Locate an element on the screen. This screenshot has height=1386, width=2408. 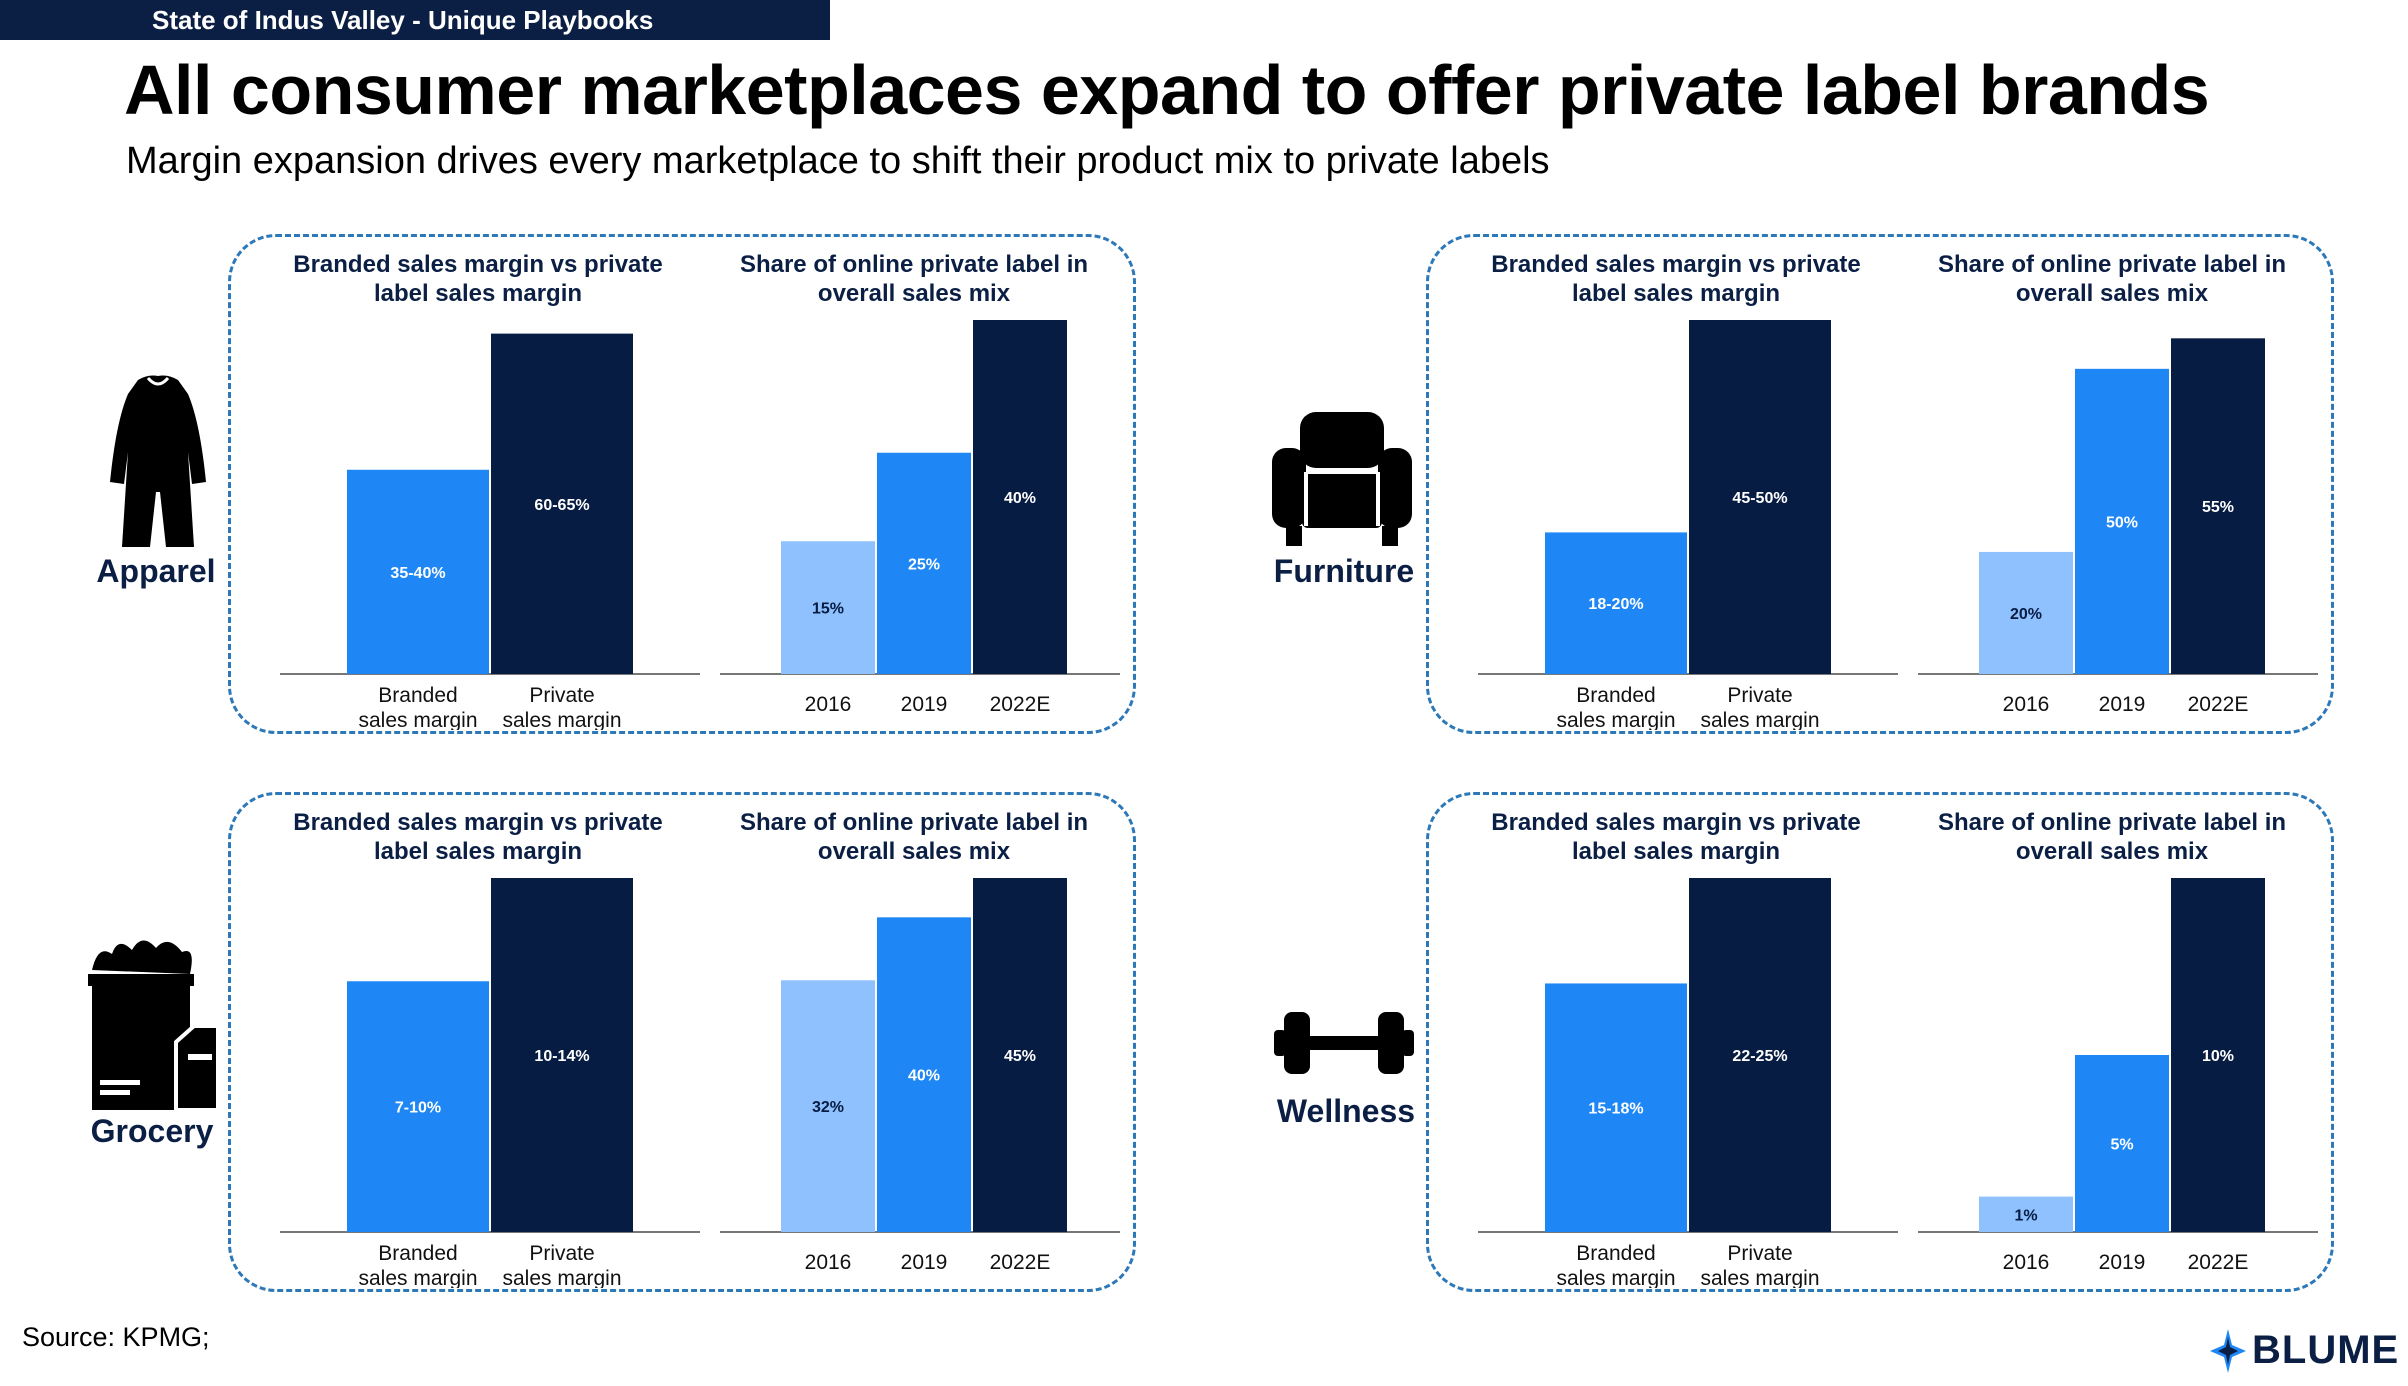
logo-text: BLUME is located at coordinates (2326, 1350).